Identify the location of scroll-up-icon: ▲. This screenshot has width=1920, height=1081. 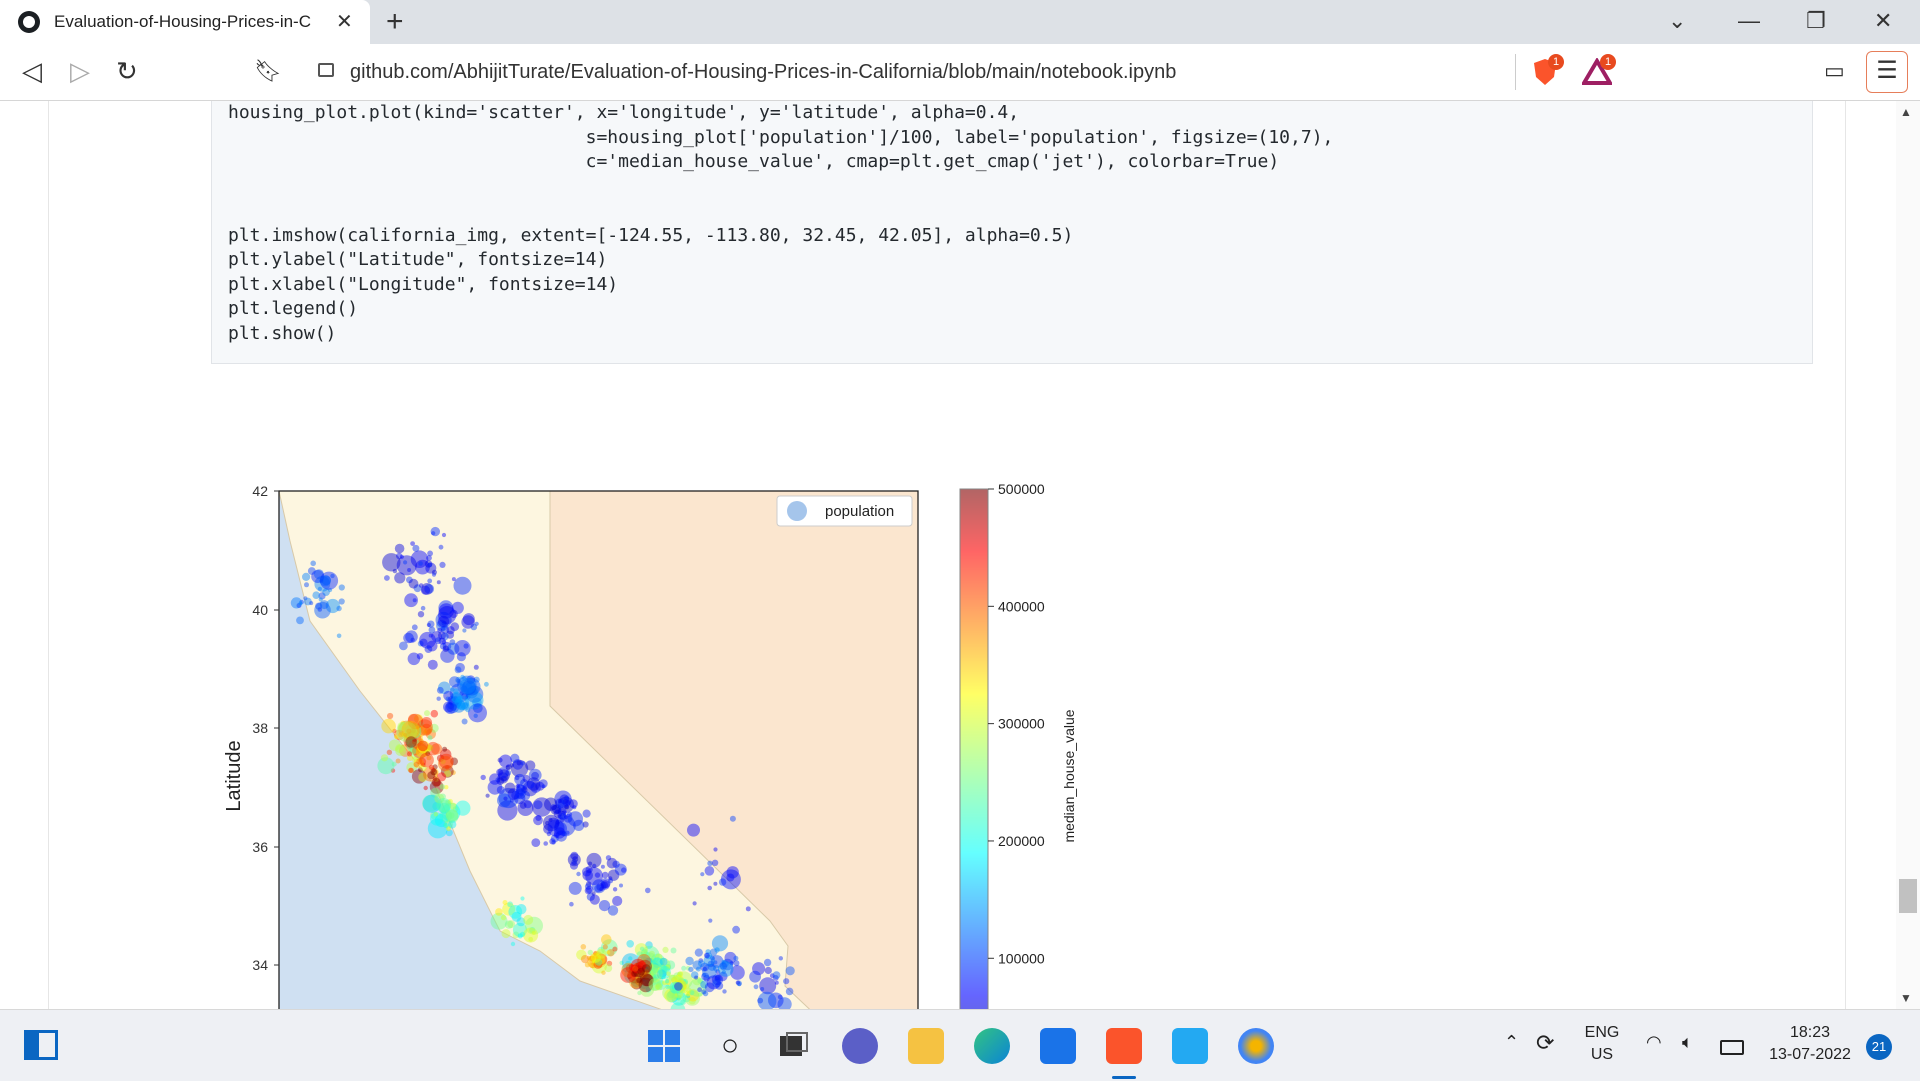
(1906, 112).